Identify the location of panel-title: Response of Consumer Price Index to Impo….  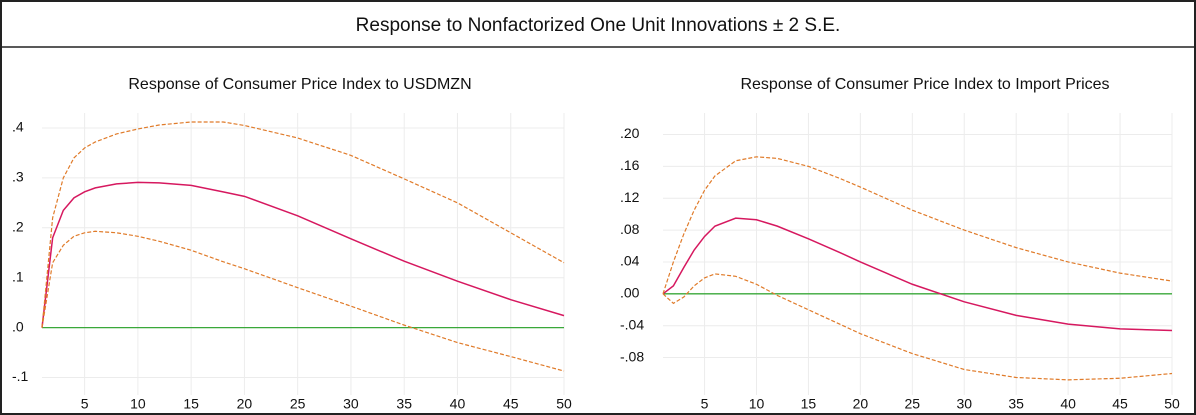
(924, 84).